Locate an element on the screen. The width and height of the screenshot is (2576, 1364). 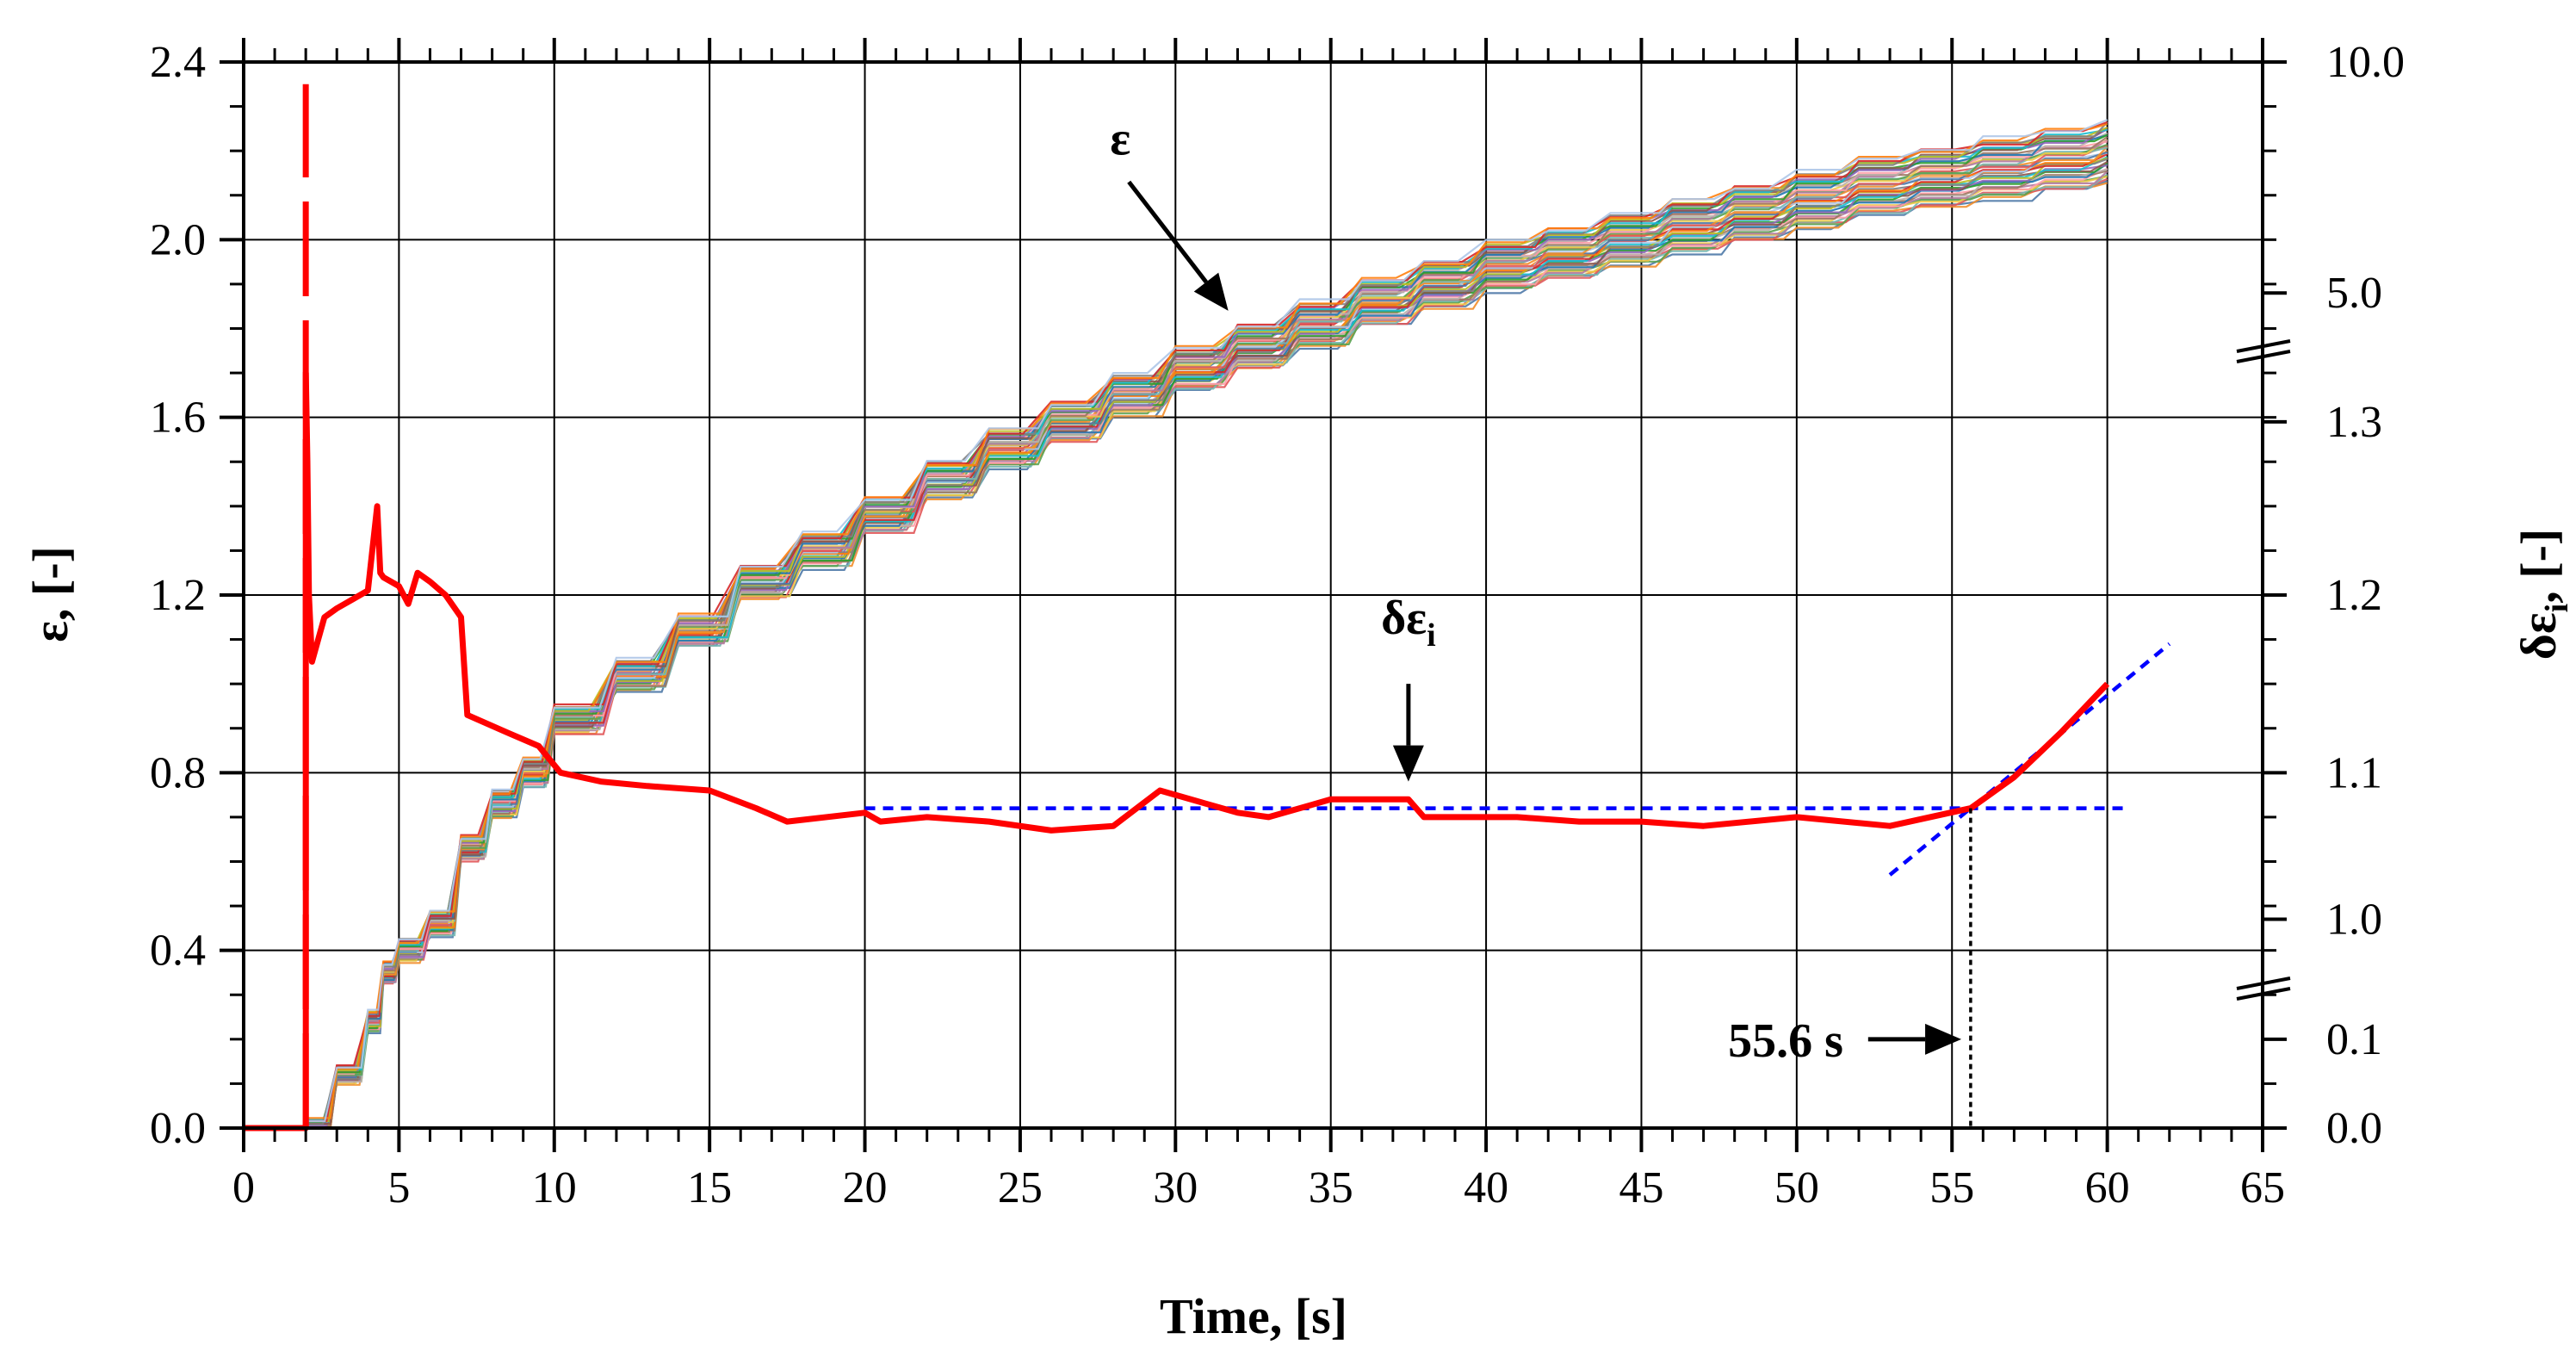
y-left-tick-label: 2.4 is located at coordinates (178, 63).